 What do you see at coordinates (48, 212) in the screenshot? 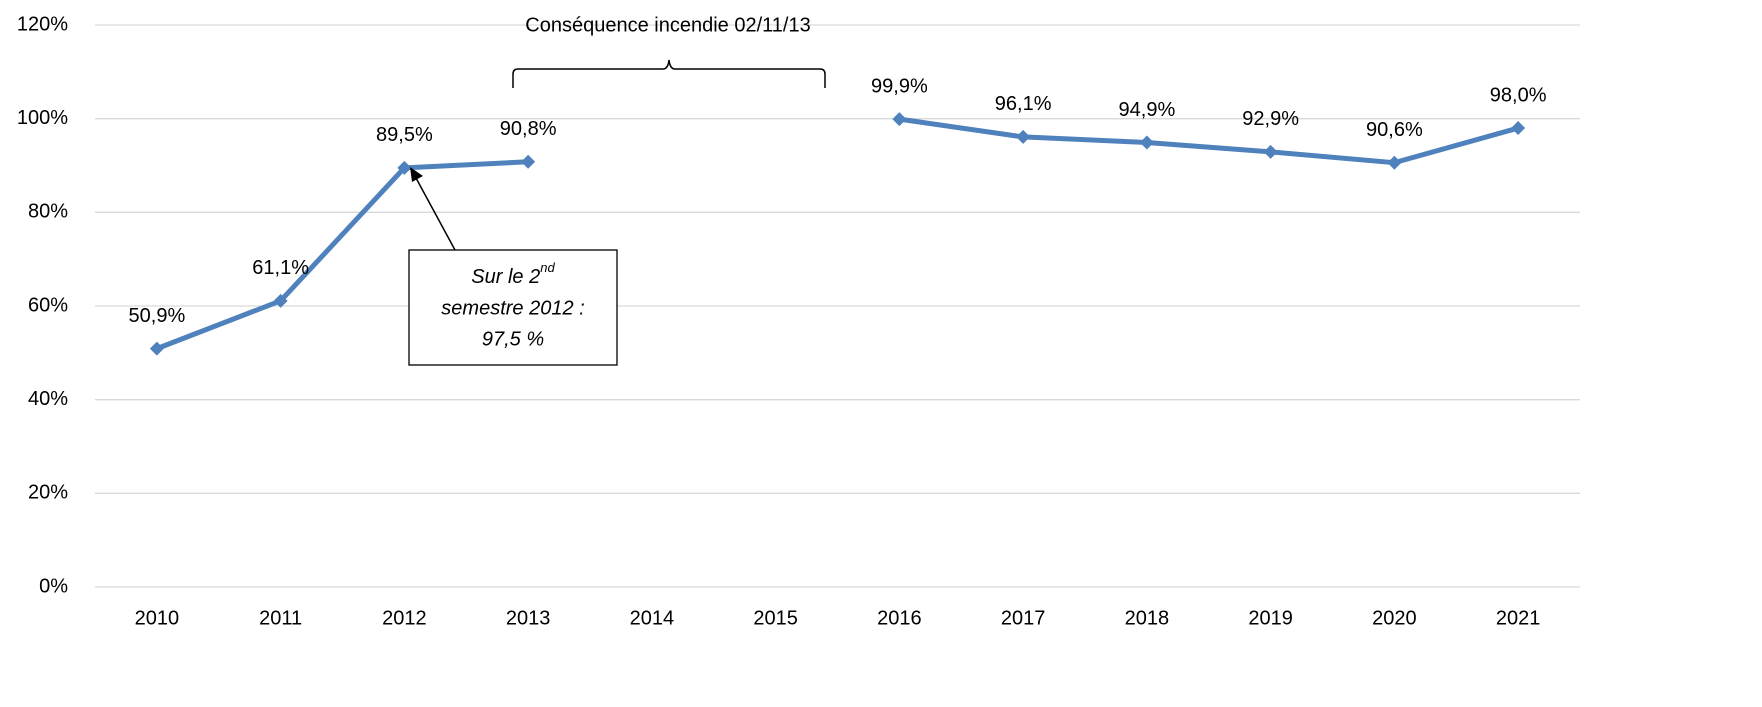
I see `y-tick-label: 80%` at bounding box center [48, 212].